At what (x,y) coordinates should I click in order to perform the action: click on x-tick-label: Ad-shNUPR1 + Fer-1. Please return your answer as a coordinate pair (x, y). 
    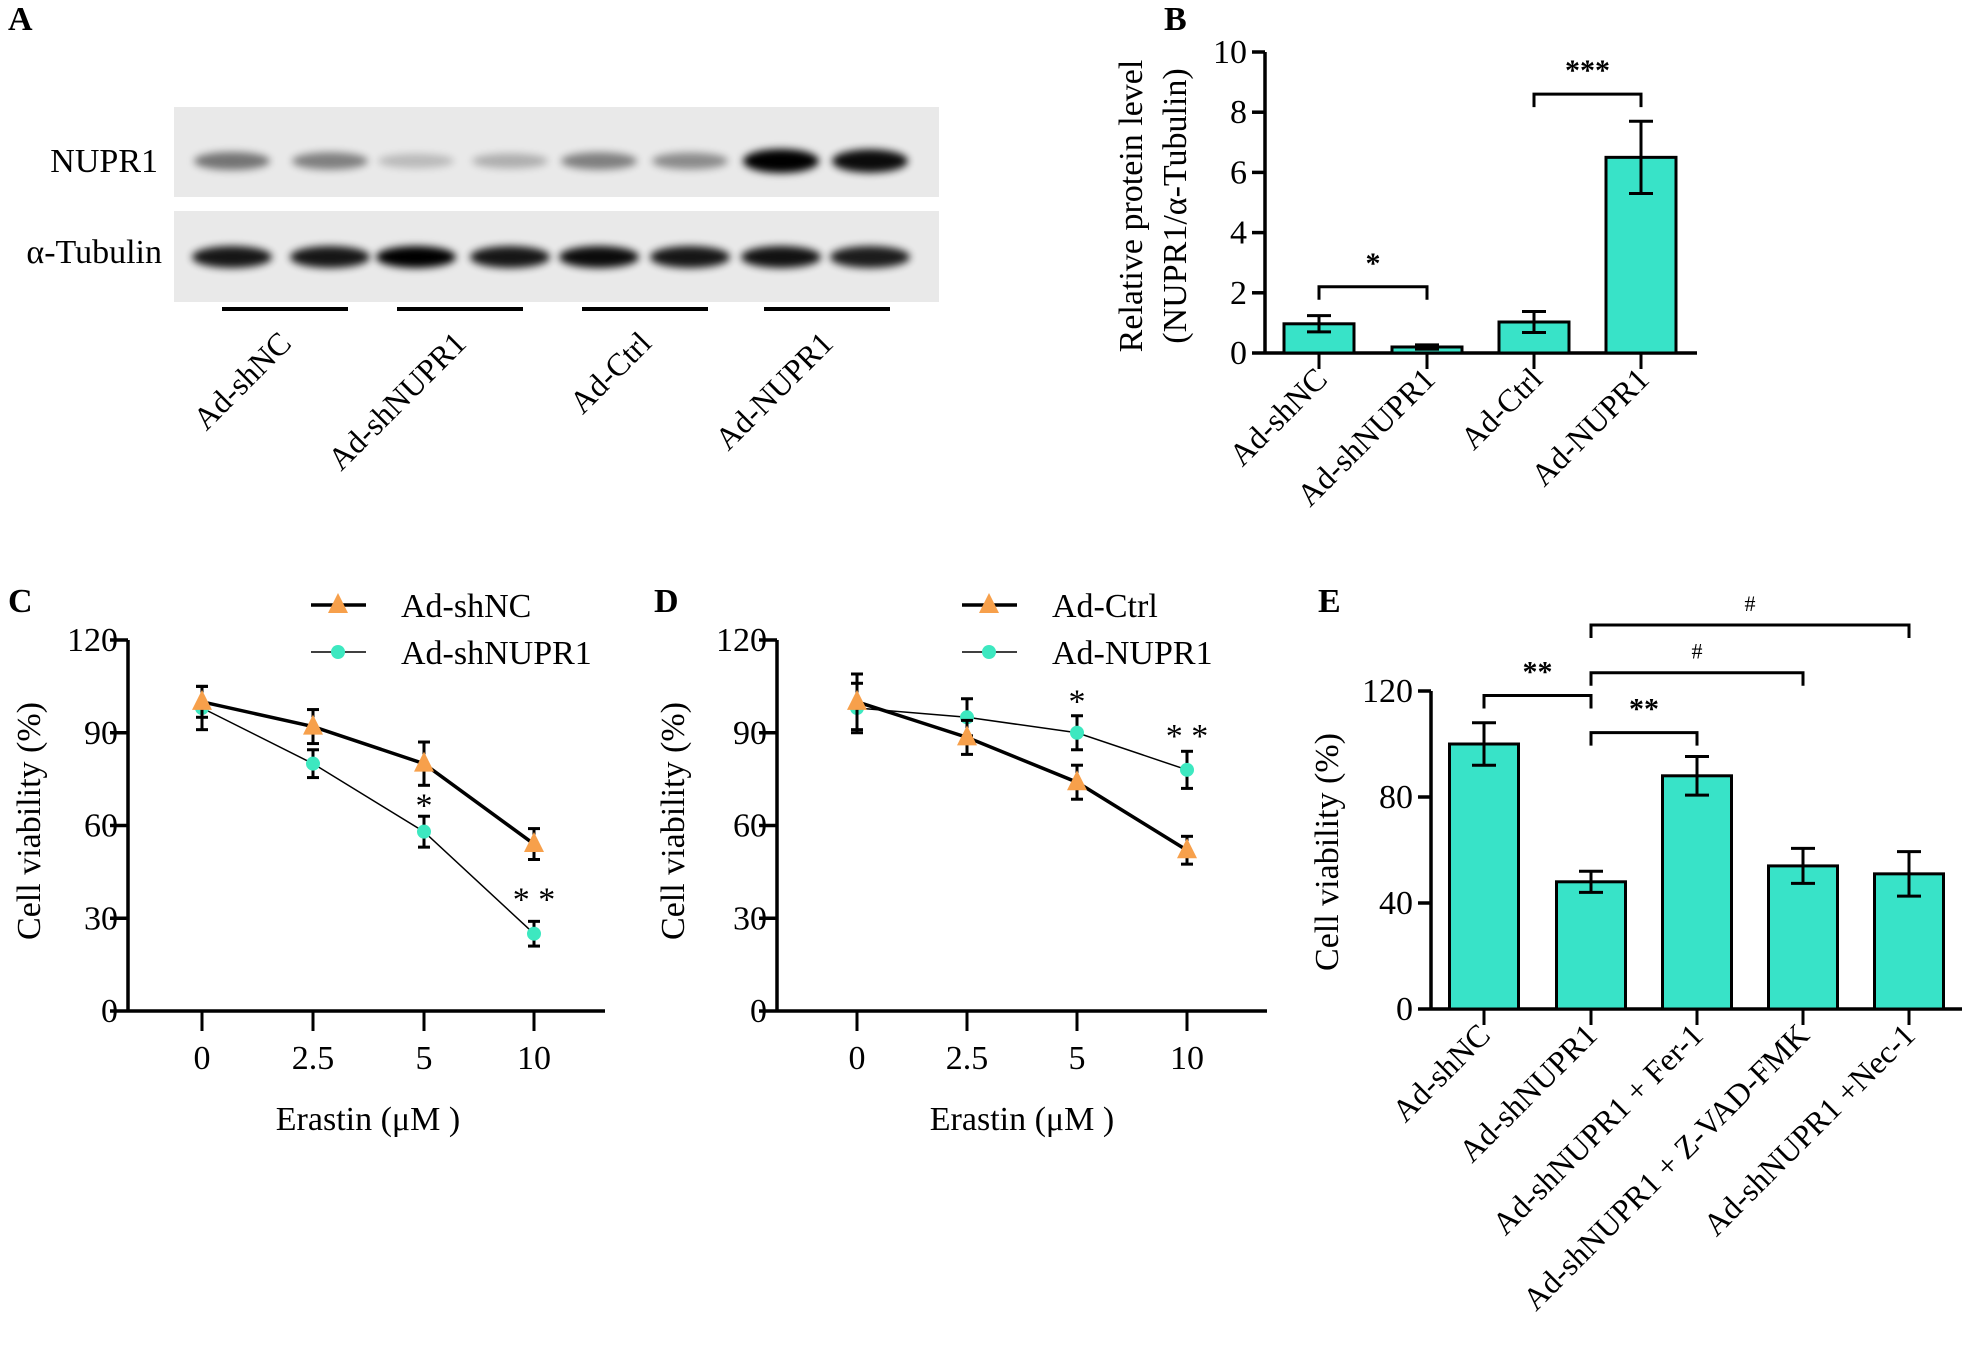
    Looking at the image, I should click on (1597, 1128).